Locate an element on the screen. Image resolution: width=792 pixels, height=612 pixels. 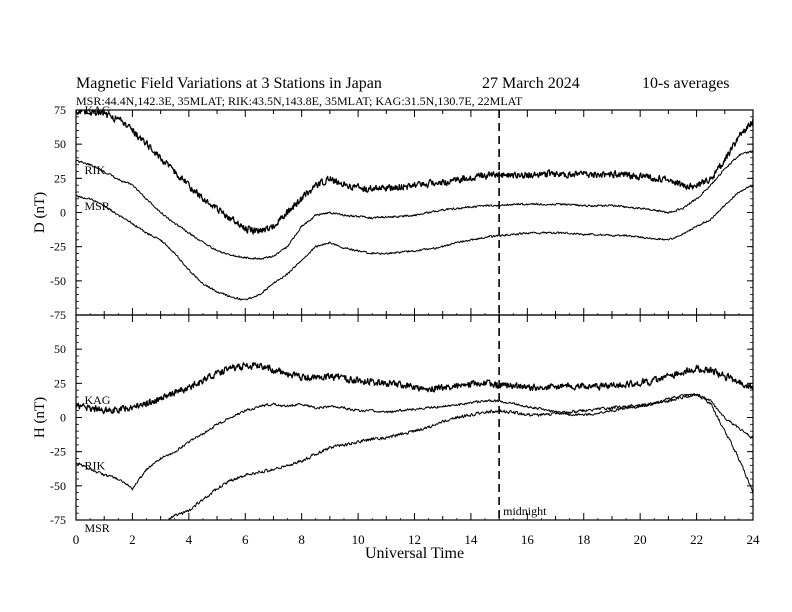
y-tick-label-H: 0 is located at coordinates (63, 418).